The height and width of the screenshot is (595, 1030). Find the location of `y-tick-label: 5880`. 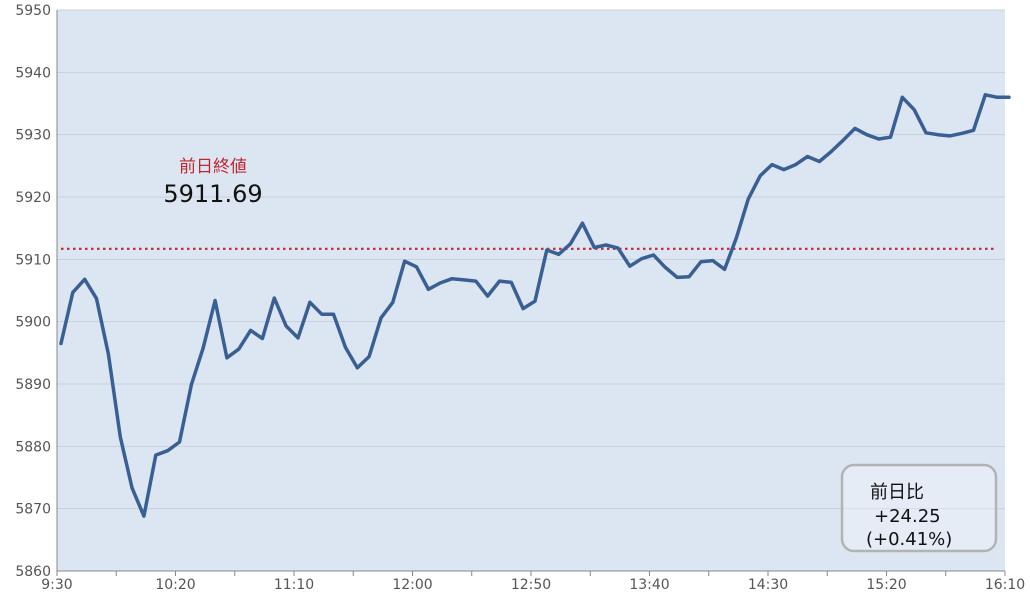

y-tick-label: 5880 is located at coordinates (33, 447).